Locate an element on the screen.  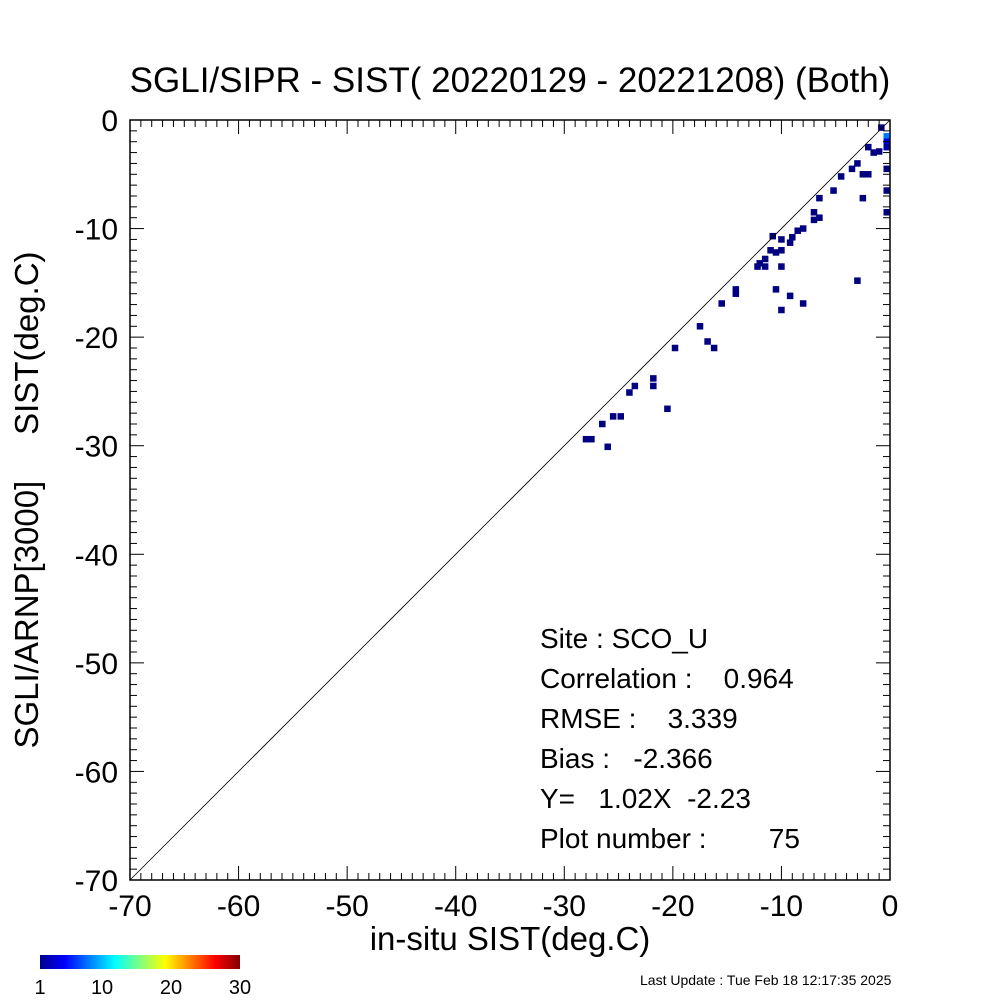
x-tick-label: -70 is located at coordinates (129, 906).